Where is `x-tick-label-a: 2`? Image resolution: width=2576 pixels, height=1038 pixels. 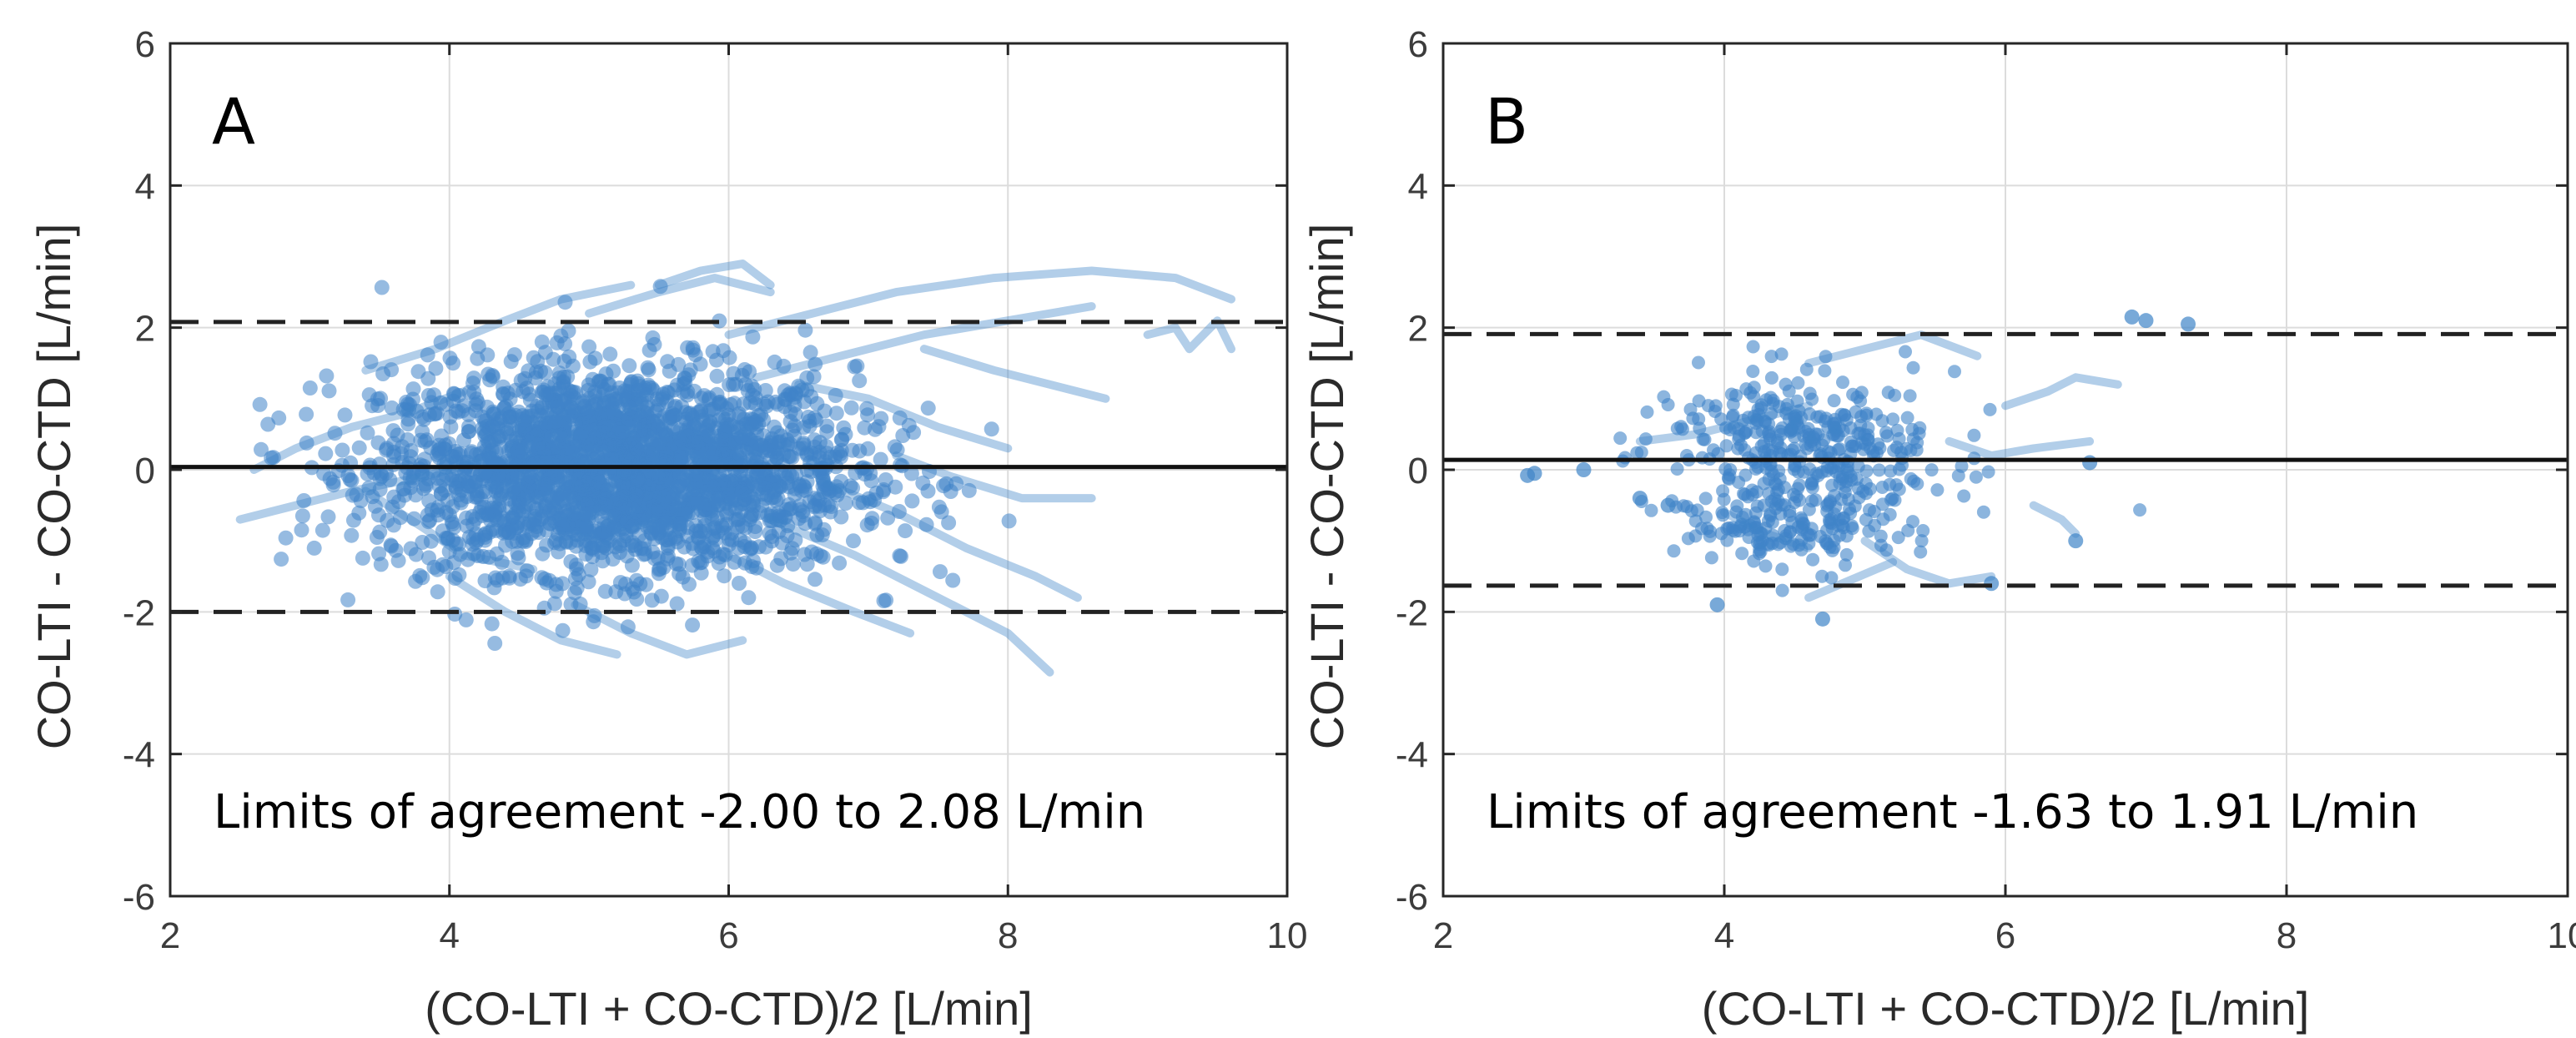
x-tick-label-a: 2 is located at coordinates (170, 935).